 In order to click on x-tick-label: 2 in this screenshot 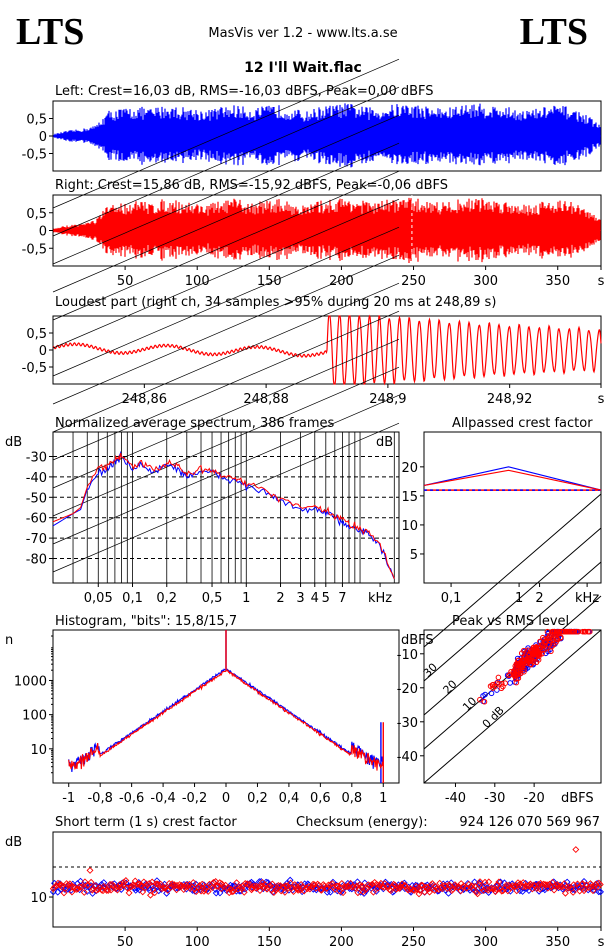, I will do `click(539, 598)`.